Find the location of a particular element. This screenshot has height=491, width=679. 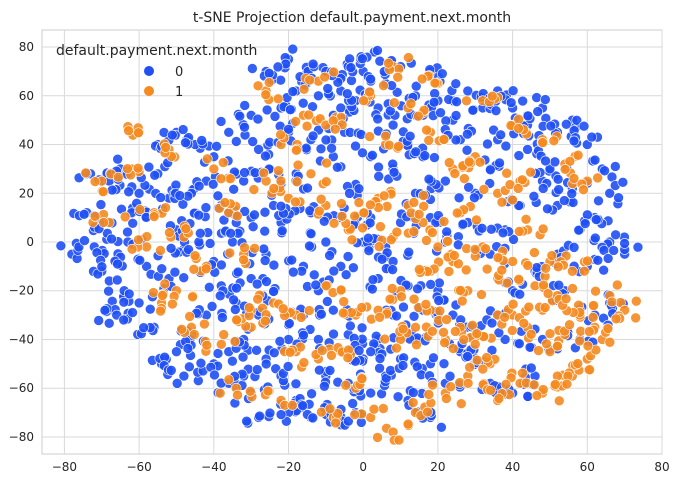

legend: default.payment.next.month 0 1 is located at coordinates (156, 71).